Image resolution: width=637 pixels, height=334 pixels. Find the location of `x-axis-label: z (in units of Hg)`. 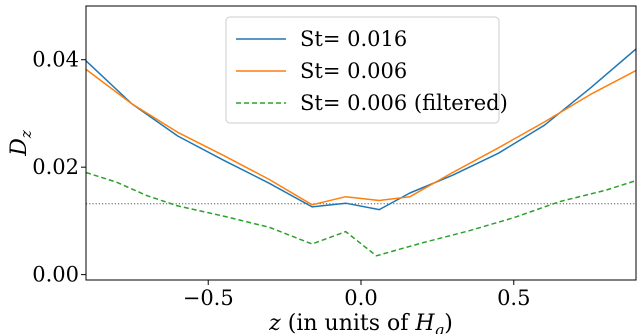

x-axis-label: z (in units of Hg) is located at coordinates (360, 322).